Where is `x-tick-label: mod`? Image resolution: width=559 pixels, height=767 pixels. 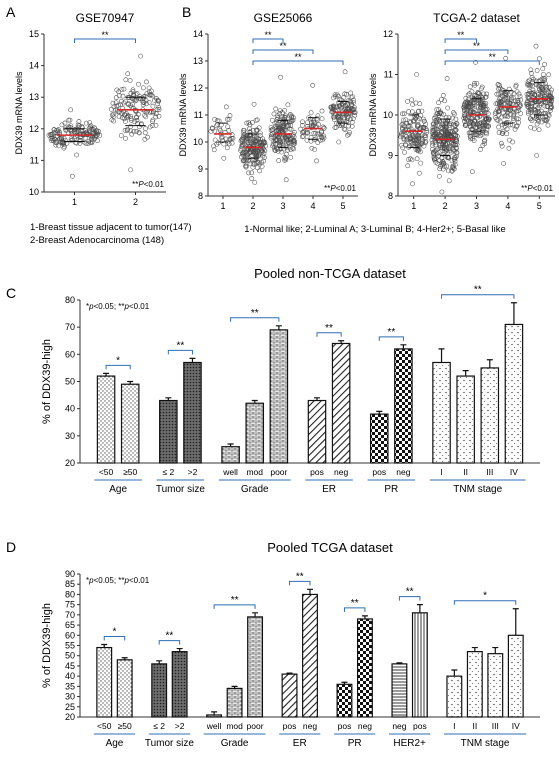 x-tick-label: mod is located at coordinates (254, 472).